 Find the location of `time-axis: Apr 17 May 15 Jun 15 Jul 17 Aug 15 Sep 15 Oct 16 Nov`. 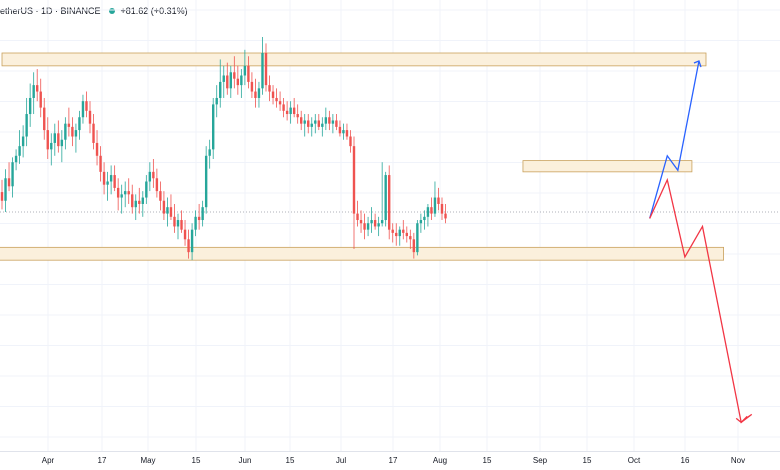

time-axis: Apr 17 May 15 Jun 15 Jul 17 Aug 15 Sep 15 Oct 16 Nov is located at coordinates (390, 460).